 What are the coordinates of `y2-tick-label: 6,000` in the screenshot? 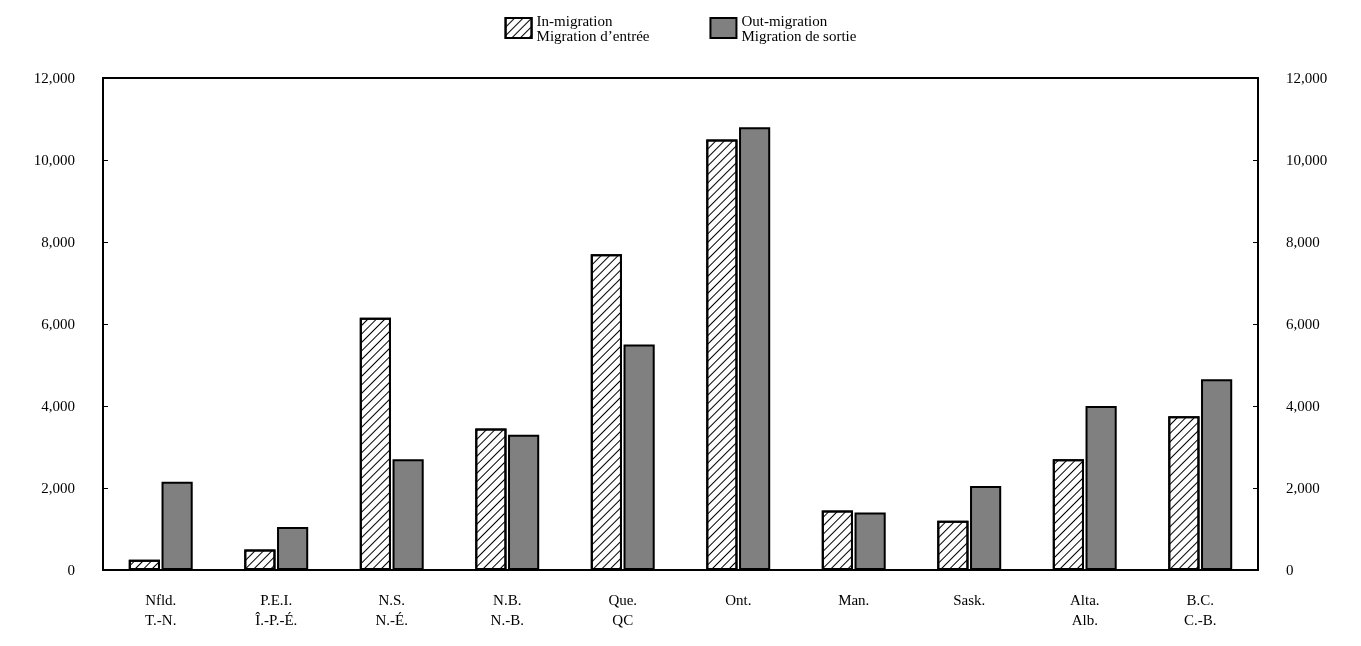 It's located at (1303, 324).